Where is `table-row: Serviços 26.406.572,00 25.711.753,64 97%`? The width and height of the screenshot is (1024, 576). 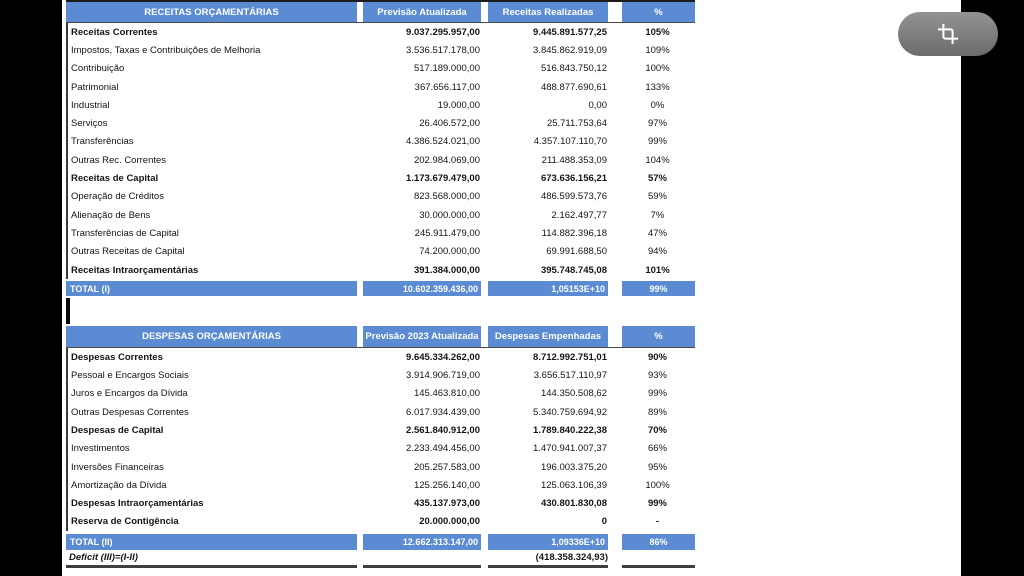 table-row: Serviços 26.406.572,00 25.711.753,64 97% is located at coordinates (382, 123).